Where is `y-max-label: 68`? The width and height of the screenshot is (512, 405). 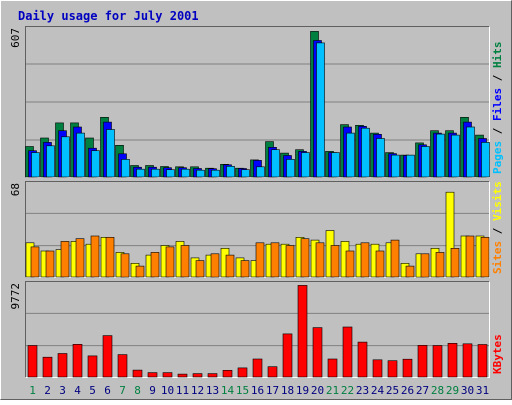 y-max-label: 68 is located at coordinates (15, 189).